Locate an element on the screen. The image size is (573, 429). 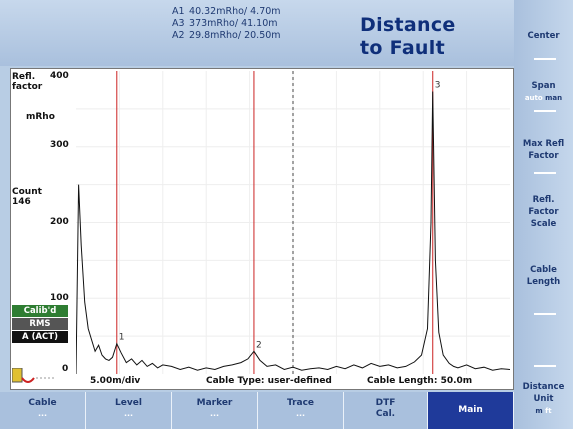
distance-unit-feet: ft is located at coordinates (548, 411).